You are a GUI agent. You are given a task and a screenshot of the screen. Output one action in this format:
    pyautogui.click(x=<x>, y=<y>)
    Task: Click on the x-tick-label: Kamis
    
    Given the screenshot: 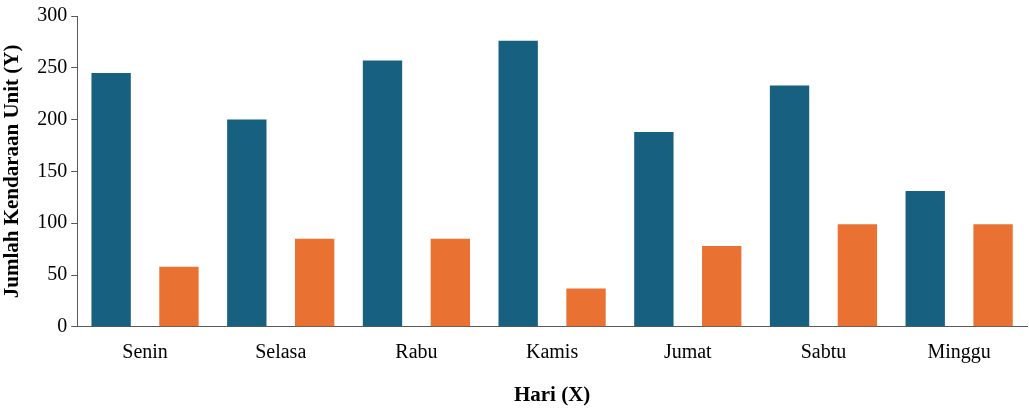 What is the action you would take?
    pyautogui.click(x=552, y=351)
    